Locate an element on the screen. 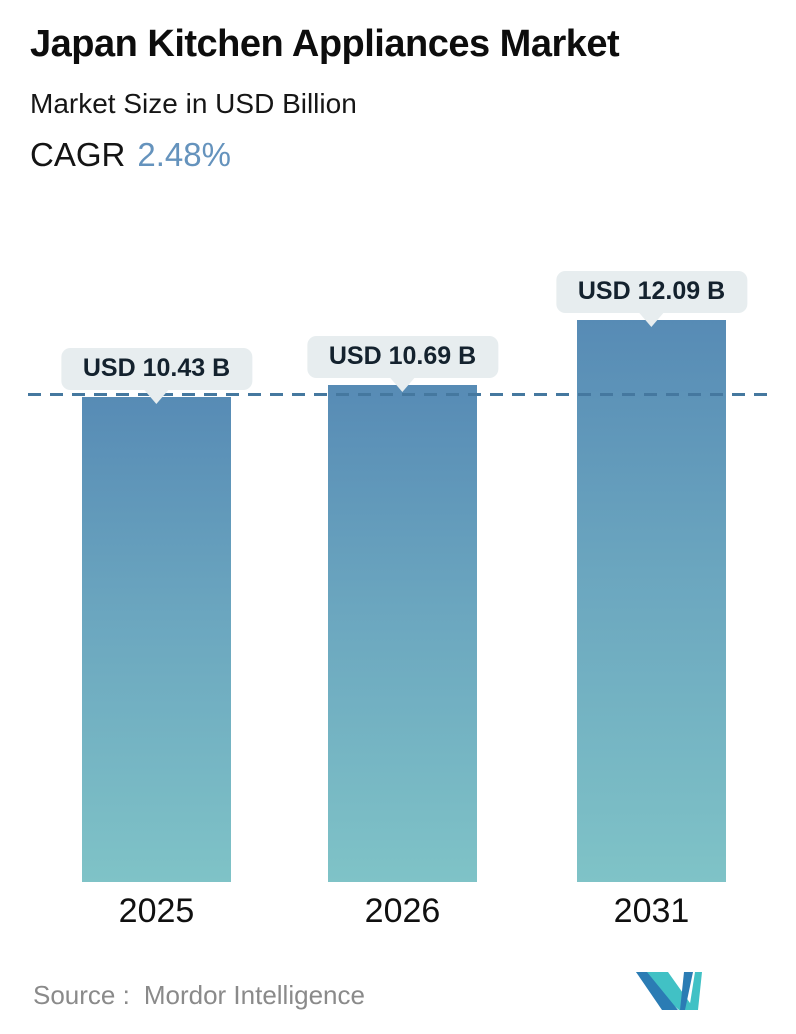 This screenshot has height=1034, width=796. value-label-2026: USD 10.69 B is located at coordinates (402, 357).